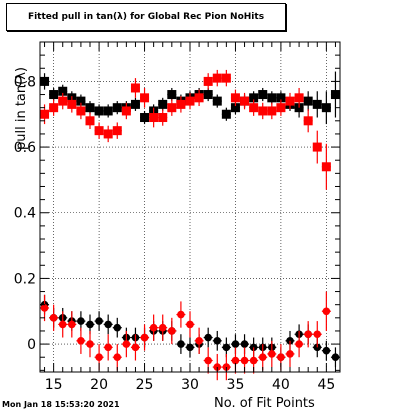  I want to click on y-tick-label: 0.6, so click(25, 148).